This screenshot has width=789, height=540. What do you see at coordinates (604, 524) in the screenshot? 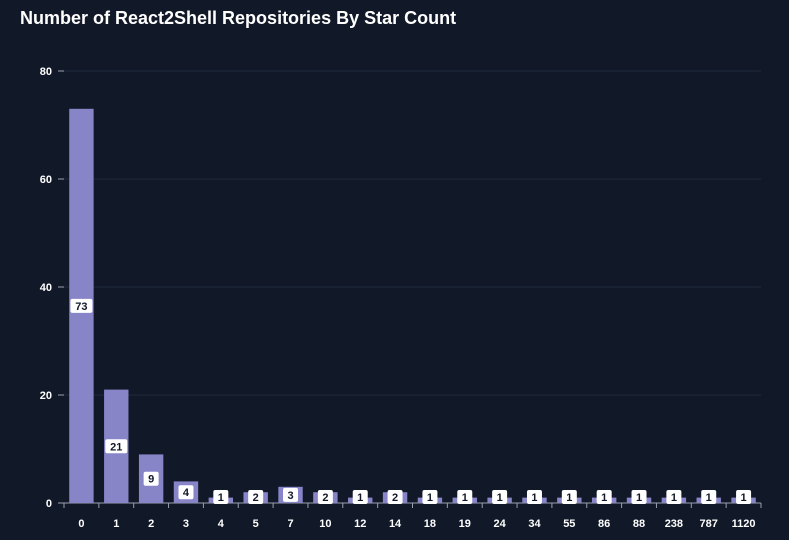
I see `x-tick-label-86: 86` at bounding box center [604, 524].